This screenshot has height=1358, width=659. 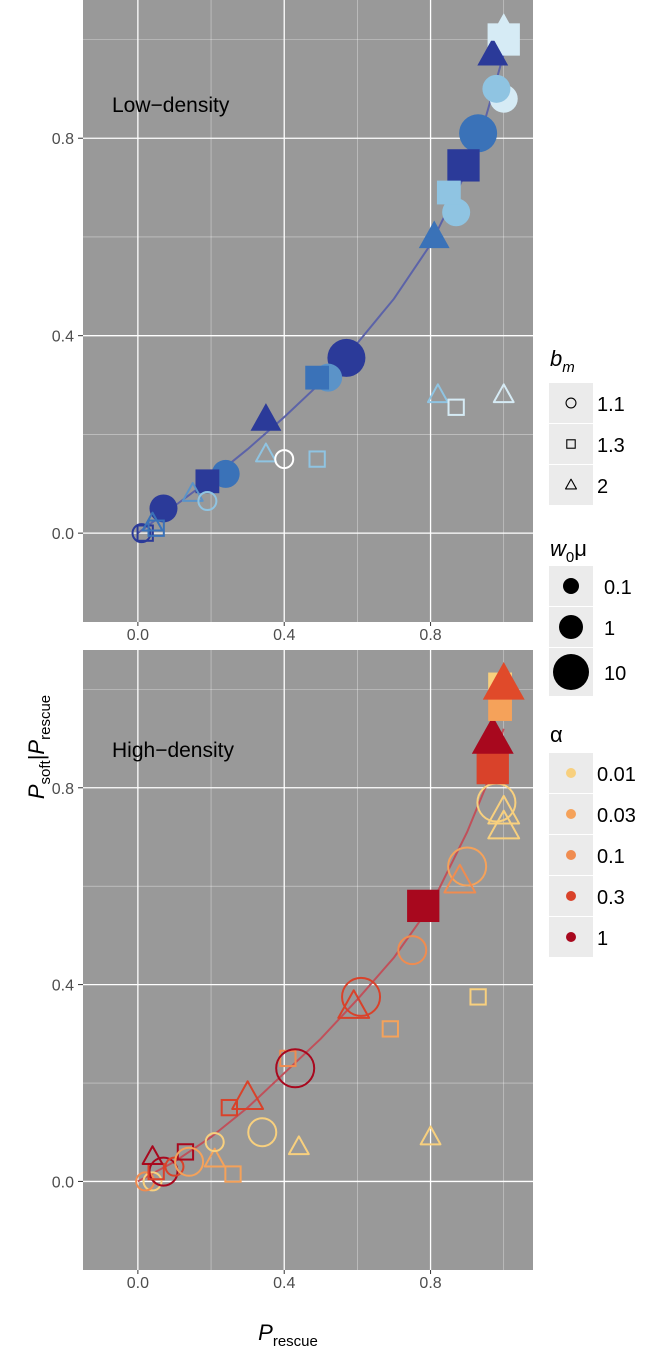 What do you see at coordinates (611, 857) in the screenshot?
I see `legend-alpha-label: 0.1` at bounding box center [611, 857].